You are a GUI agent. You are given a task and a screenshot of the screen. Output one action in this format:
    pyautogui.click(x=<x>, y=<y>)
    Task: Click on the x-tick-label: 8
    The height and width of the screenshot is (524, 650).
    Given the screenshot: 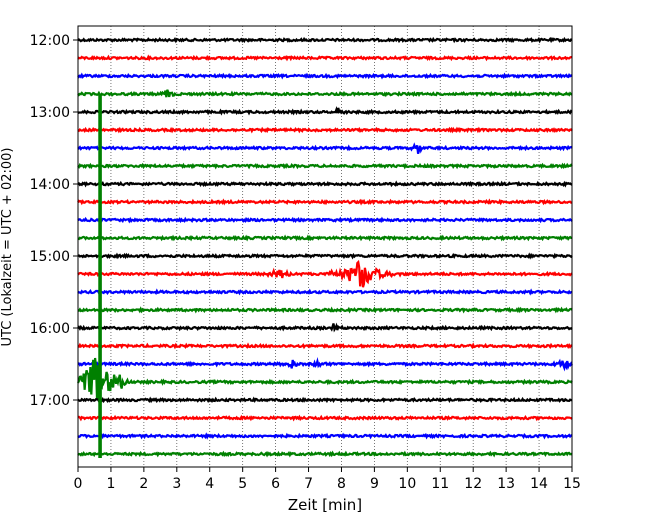 What is the action you would take?
    pyautogui.click(x=341, y=484)
    